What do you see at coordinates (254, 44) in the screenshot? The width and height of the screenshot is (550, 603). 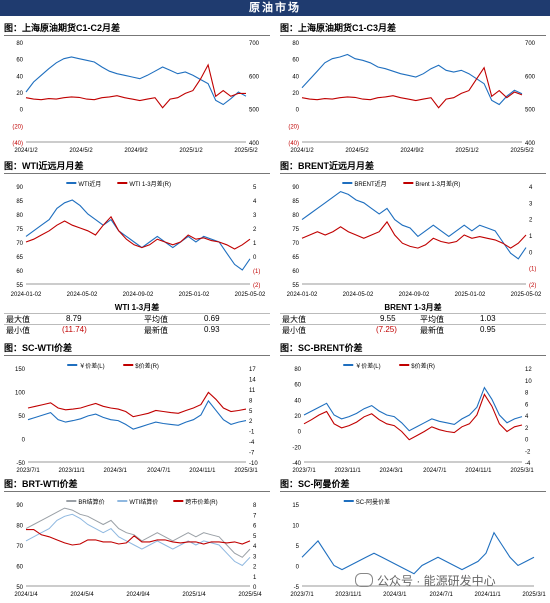 I see `y-tick-right: 700` at bounding box center [254, 44].